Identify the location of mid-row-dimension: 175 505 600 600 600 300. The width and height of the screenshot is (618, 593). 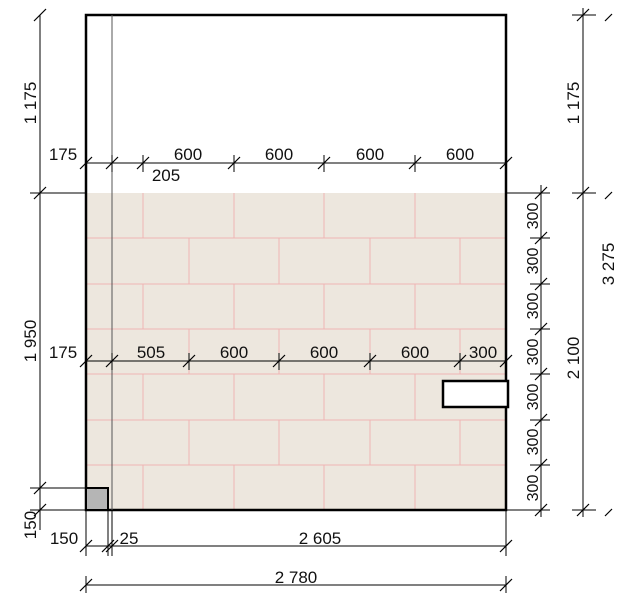
(281, 356).